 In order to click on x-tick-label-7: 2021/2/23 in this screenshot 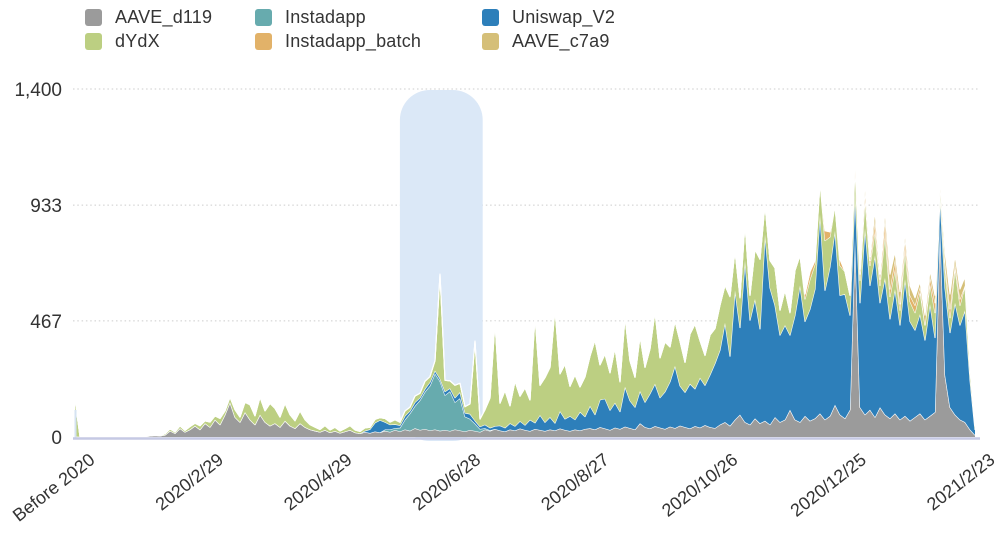, I will do `click(960, 481)`.